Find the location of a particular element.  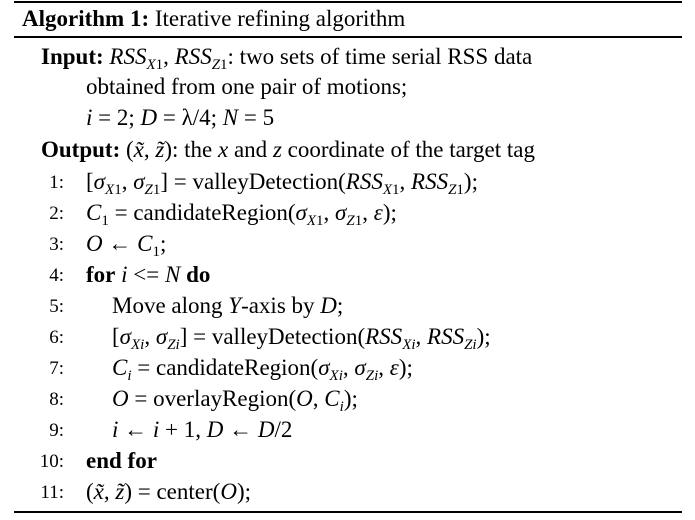

algorithm-title: Iterative refining algorithm is located at coordinates (280, 18).